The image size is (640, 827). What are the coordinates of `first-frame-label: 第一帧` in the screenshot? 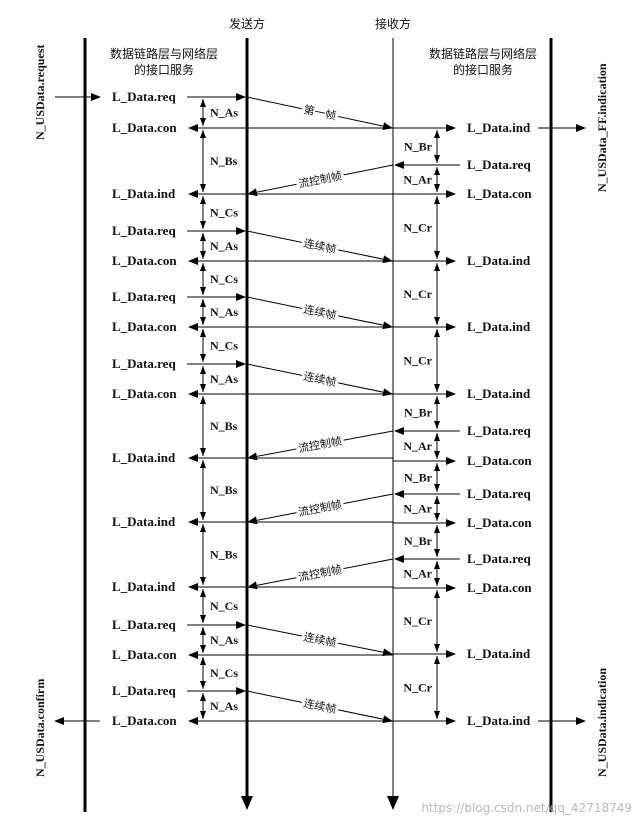 It's located at (319, 112).